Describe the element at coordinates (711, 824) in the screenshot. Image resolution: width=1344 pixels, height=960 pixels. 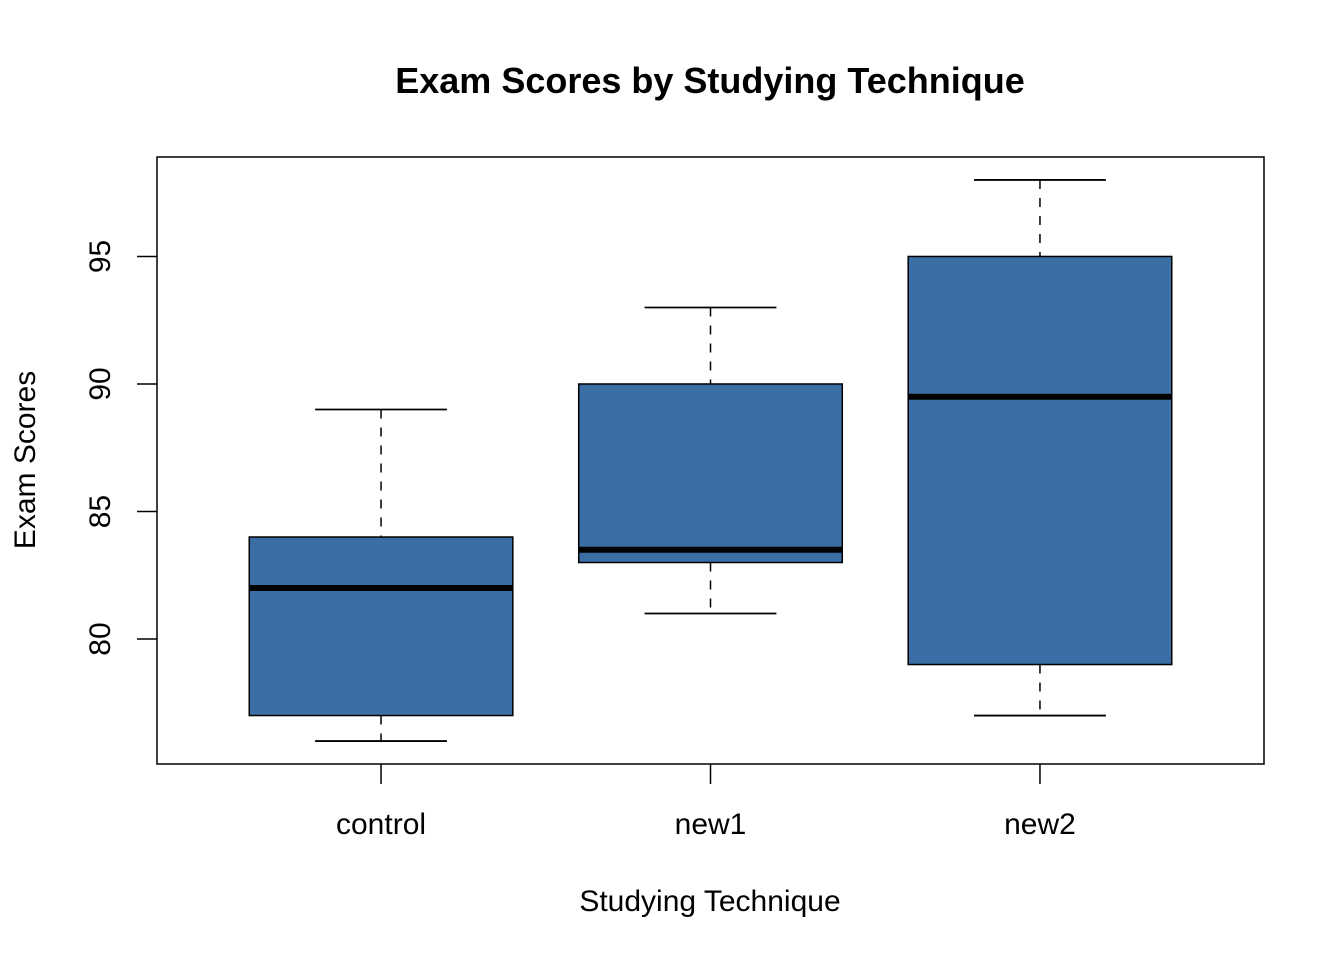
I see `x-tick-label: new1` at that location.